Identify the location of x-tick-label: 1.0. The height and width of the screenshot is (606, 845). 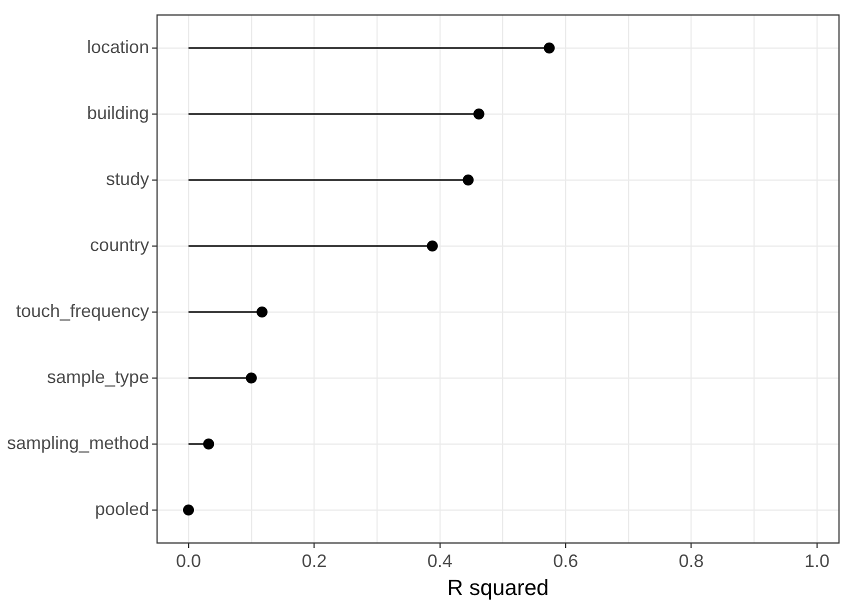
(817, 560).